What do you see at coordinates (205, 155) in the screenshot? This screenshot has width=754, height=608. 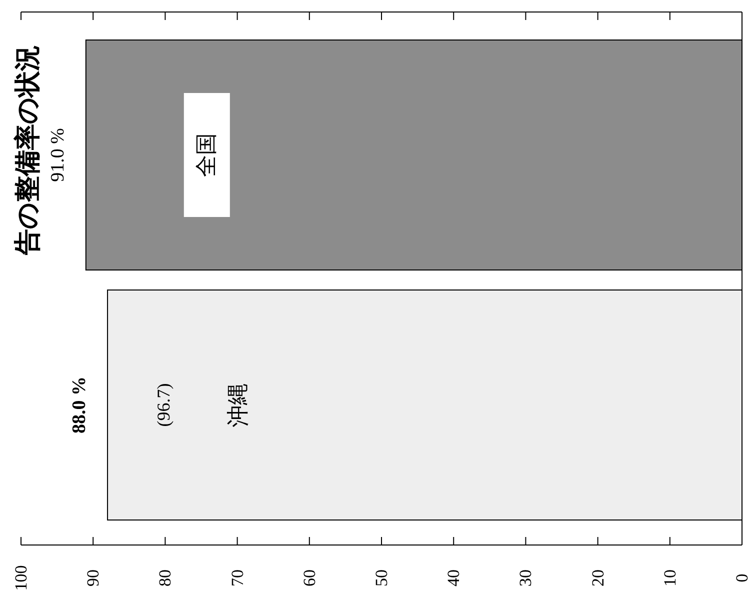 I see `y-tick-label: 全国` at bounding box center [205, 155].